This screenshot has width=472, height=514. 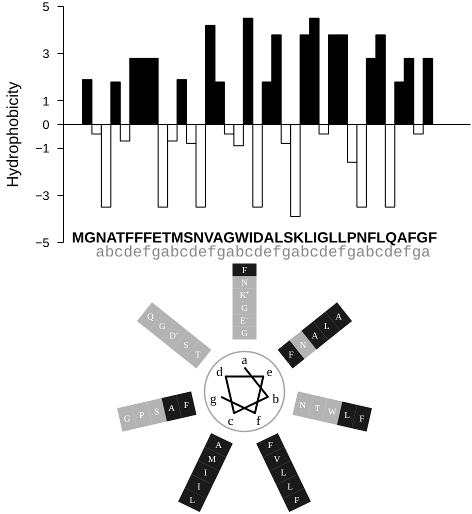 I want to click on y-tick-label: −3, so click(x=42, y=195).